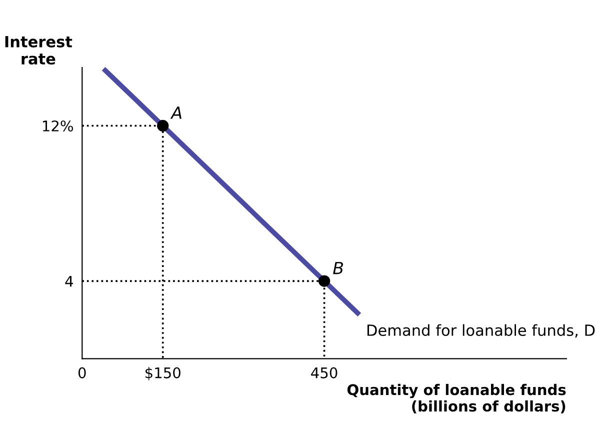  What do you see at coordinates (176, 112) in the screenshot?
I see `annotation: A` at bounding box center [176, 112].